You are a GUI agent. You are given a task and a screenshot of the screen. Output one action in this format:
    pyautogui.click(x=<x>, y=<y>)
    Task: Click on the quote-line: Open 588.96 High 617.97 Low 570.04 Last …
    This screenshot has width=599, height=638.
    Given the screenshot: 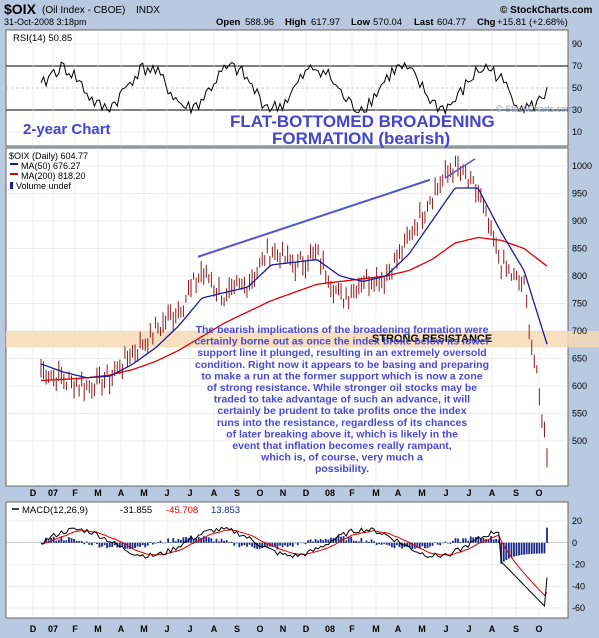 What is the action you would take?
    pyautogui.click(x=392, y=22)
    